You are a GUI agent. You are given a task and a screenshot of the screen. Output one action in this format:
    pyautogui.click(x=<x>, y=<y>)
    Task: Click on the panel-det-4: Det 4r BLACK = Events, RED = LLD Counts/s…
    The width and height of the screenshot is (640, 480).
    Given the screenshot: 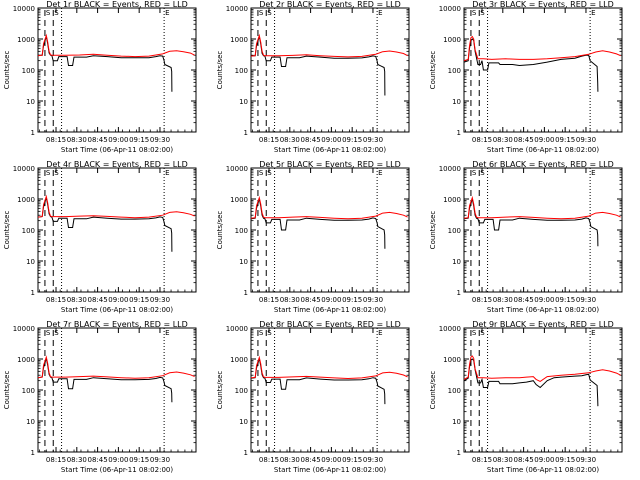 What is the action you would take?
    pyautogui.click(x=100, y=237)
    